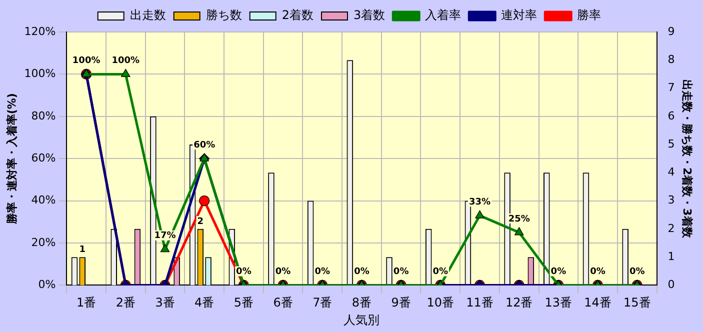 The width and height of the screenshot is (703, 332). I want to click on legend-label: 連対率, so click(519, 15).